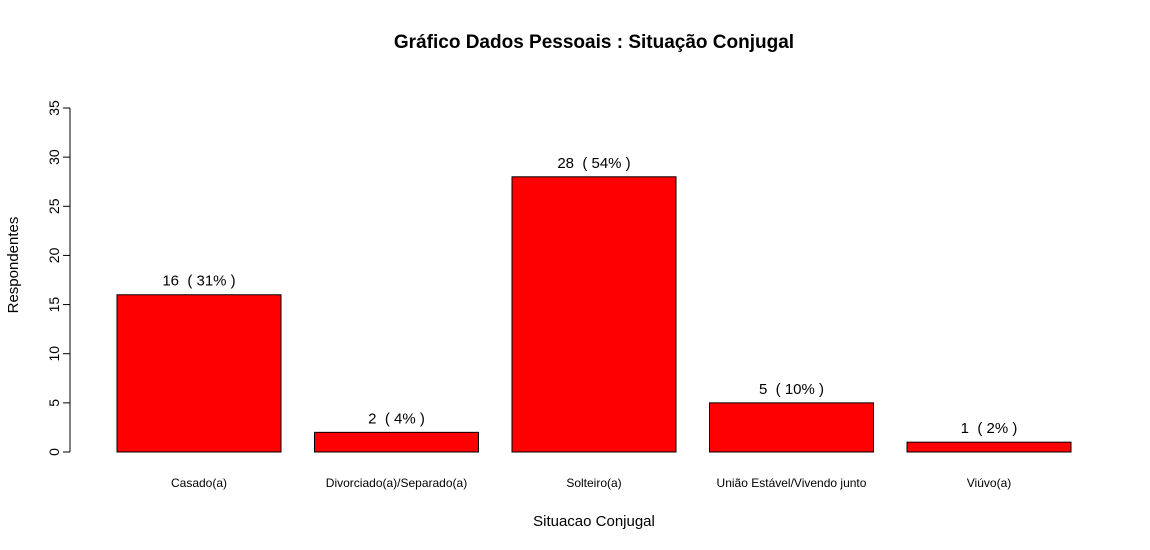 Image resolution: width=1150 pixels, height=550 pixels. Describe the element at coordinates (199, 483) in the screenshot. I see `category-label: Casado(a)` at that location.